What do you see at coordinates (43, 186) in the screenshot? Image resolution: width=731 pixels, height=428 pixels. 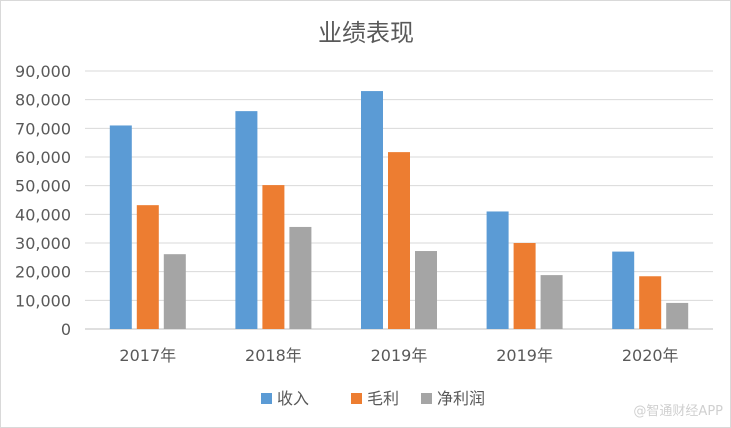 I see `y-tick-label: 50,000` at bounding box center [43, 186].